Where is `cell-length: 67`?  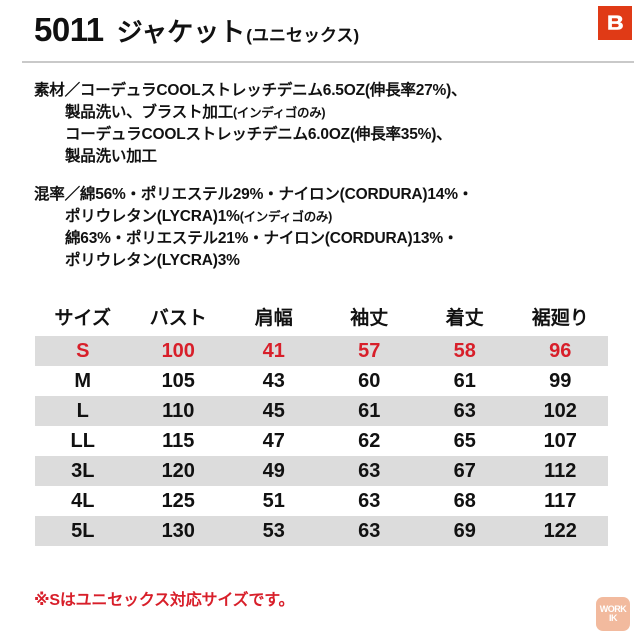
cell-length: 67 is located at coordinates (465, 471).